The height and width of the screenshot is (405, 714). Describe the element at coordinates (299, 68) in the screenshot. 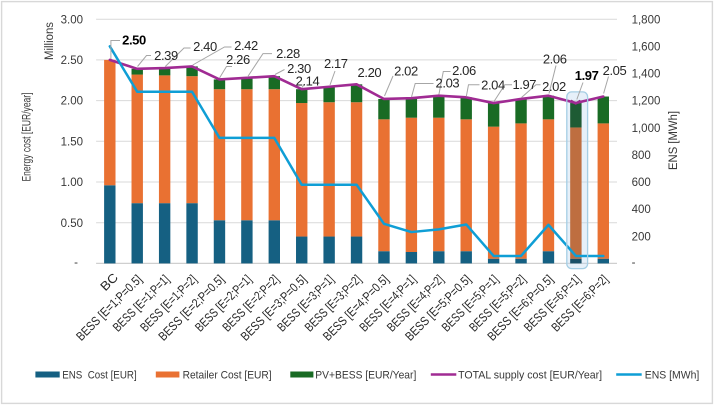

I see `svg-text: 2.30` at that location.